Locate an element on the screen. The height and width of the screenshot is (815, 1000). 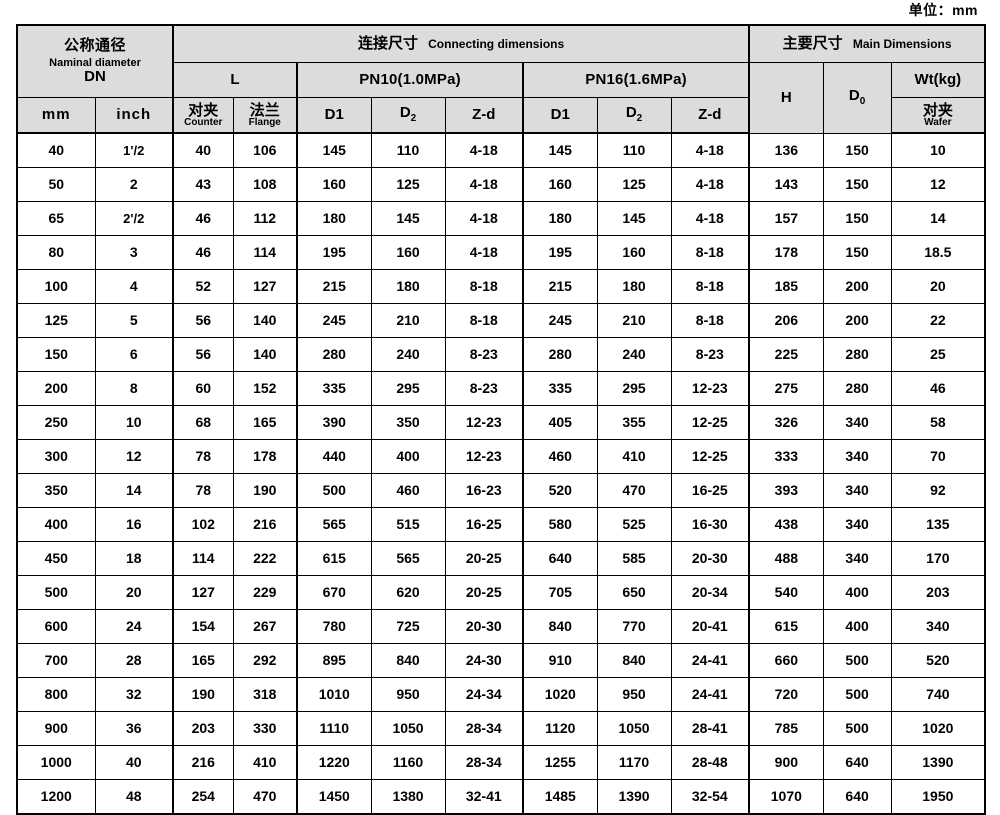
cell-value: 58 is located at coordinates (938, 422).